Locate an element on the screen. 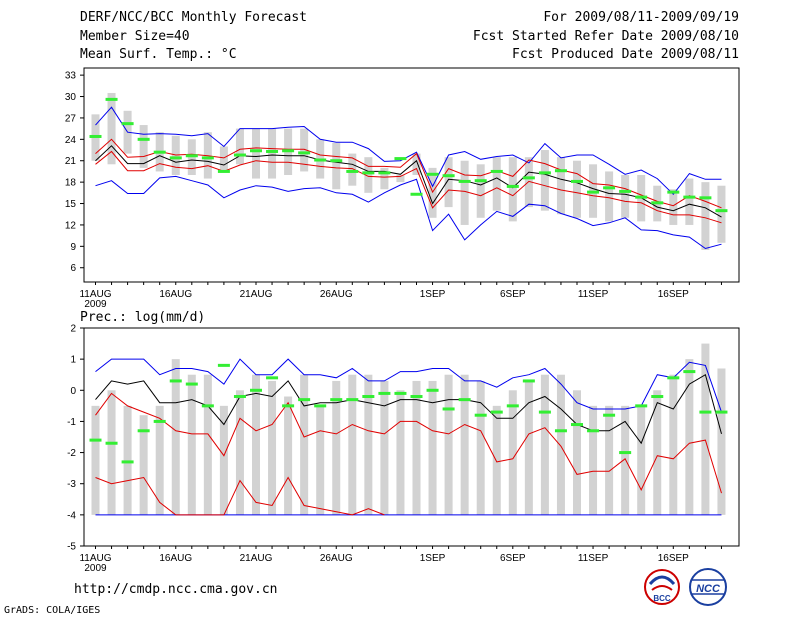 The width and height of the screenshot is (800, 618). y-tick-label: 0 is located at coordinates (73, 391).